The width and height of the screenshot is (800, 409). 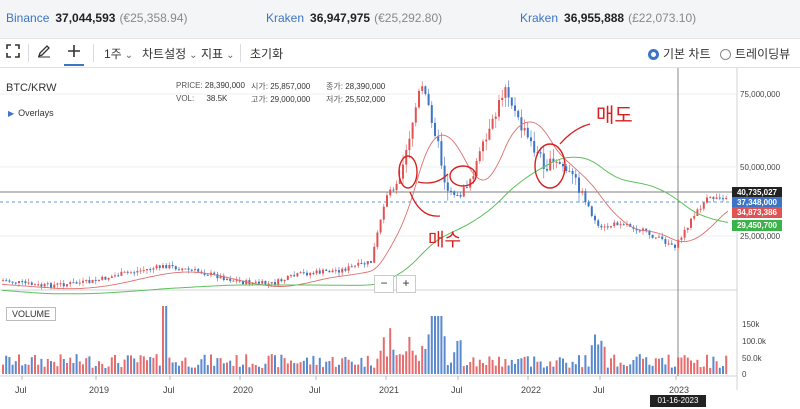 What do you see at coordinates (118, 53) in the screenshot?
I see `interval-dropdown: 1주 ⌄` at bounding box center [118, 53].